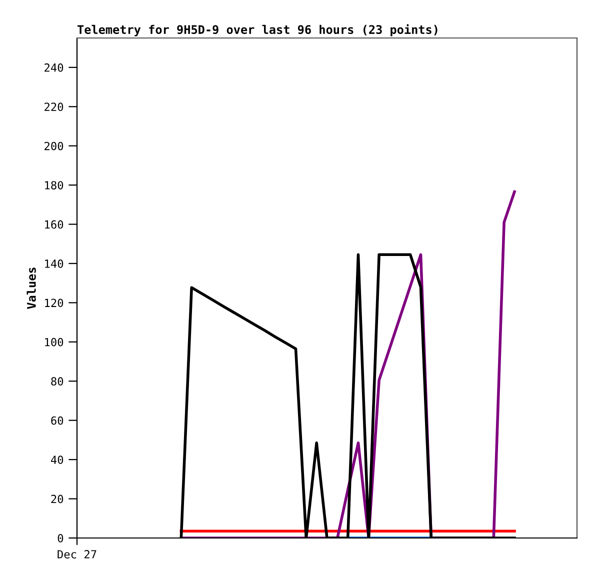  What do you see at coordinates (54, 263) in the screenshot?
I see `y-tick-label: 140` at bounding box center [54, 263].